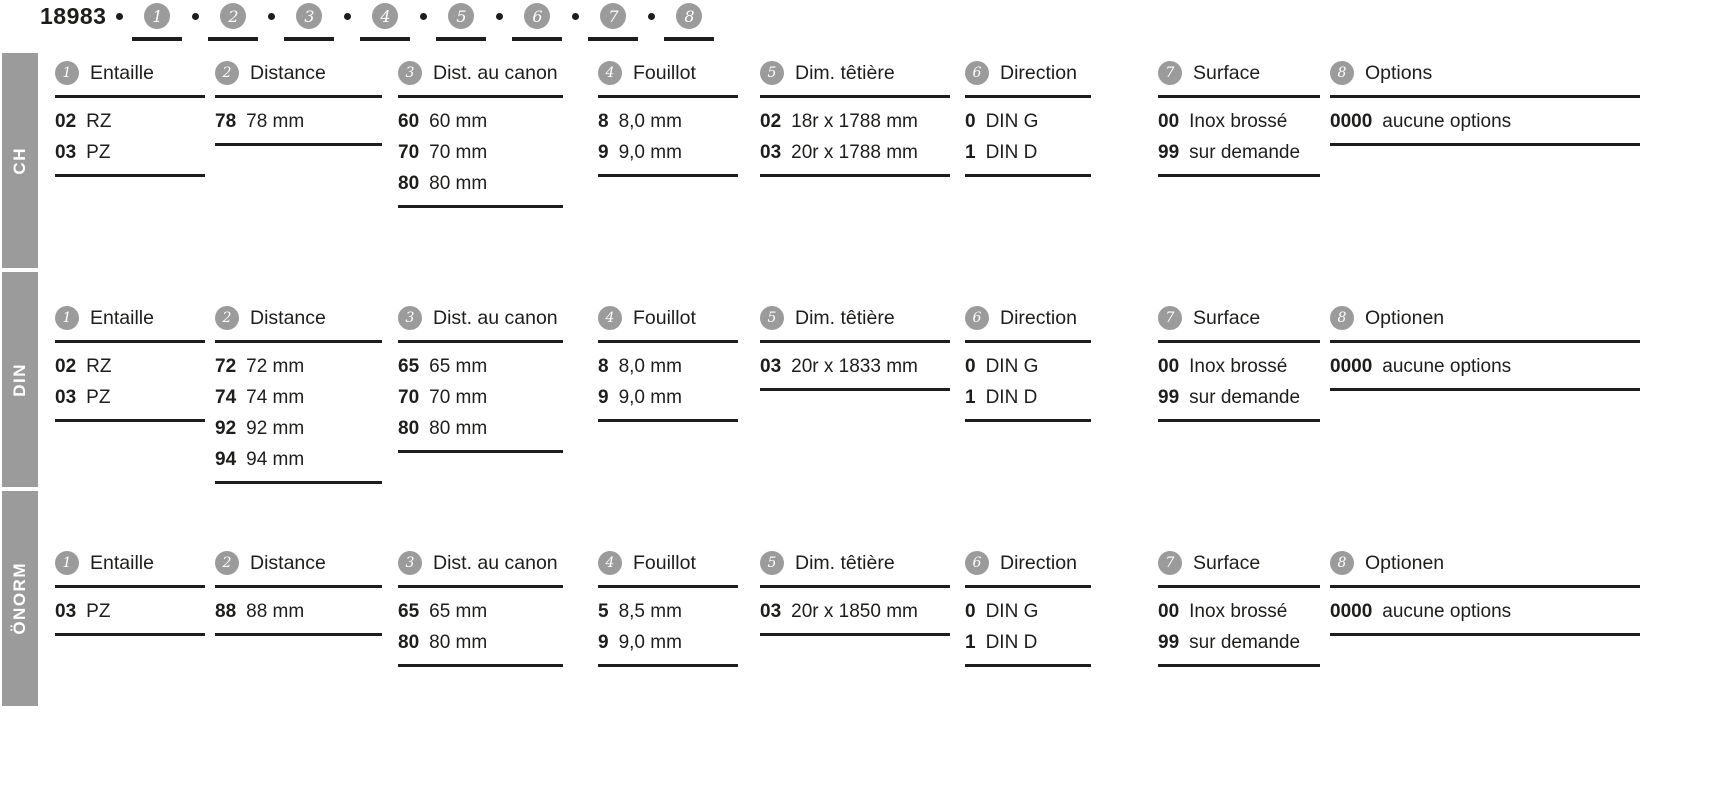 This screenshot has width=1732, height=787. What do you see at coordinates (1405, 562) in the screenshot?
I see `column-label: Optionen` at bounding box center [1405, 562].